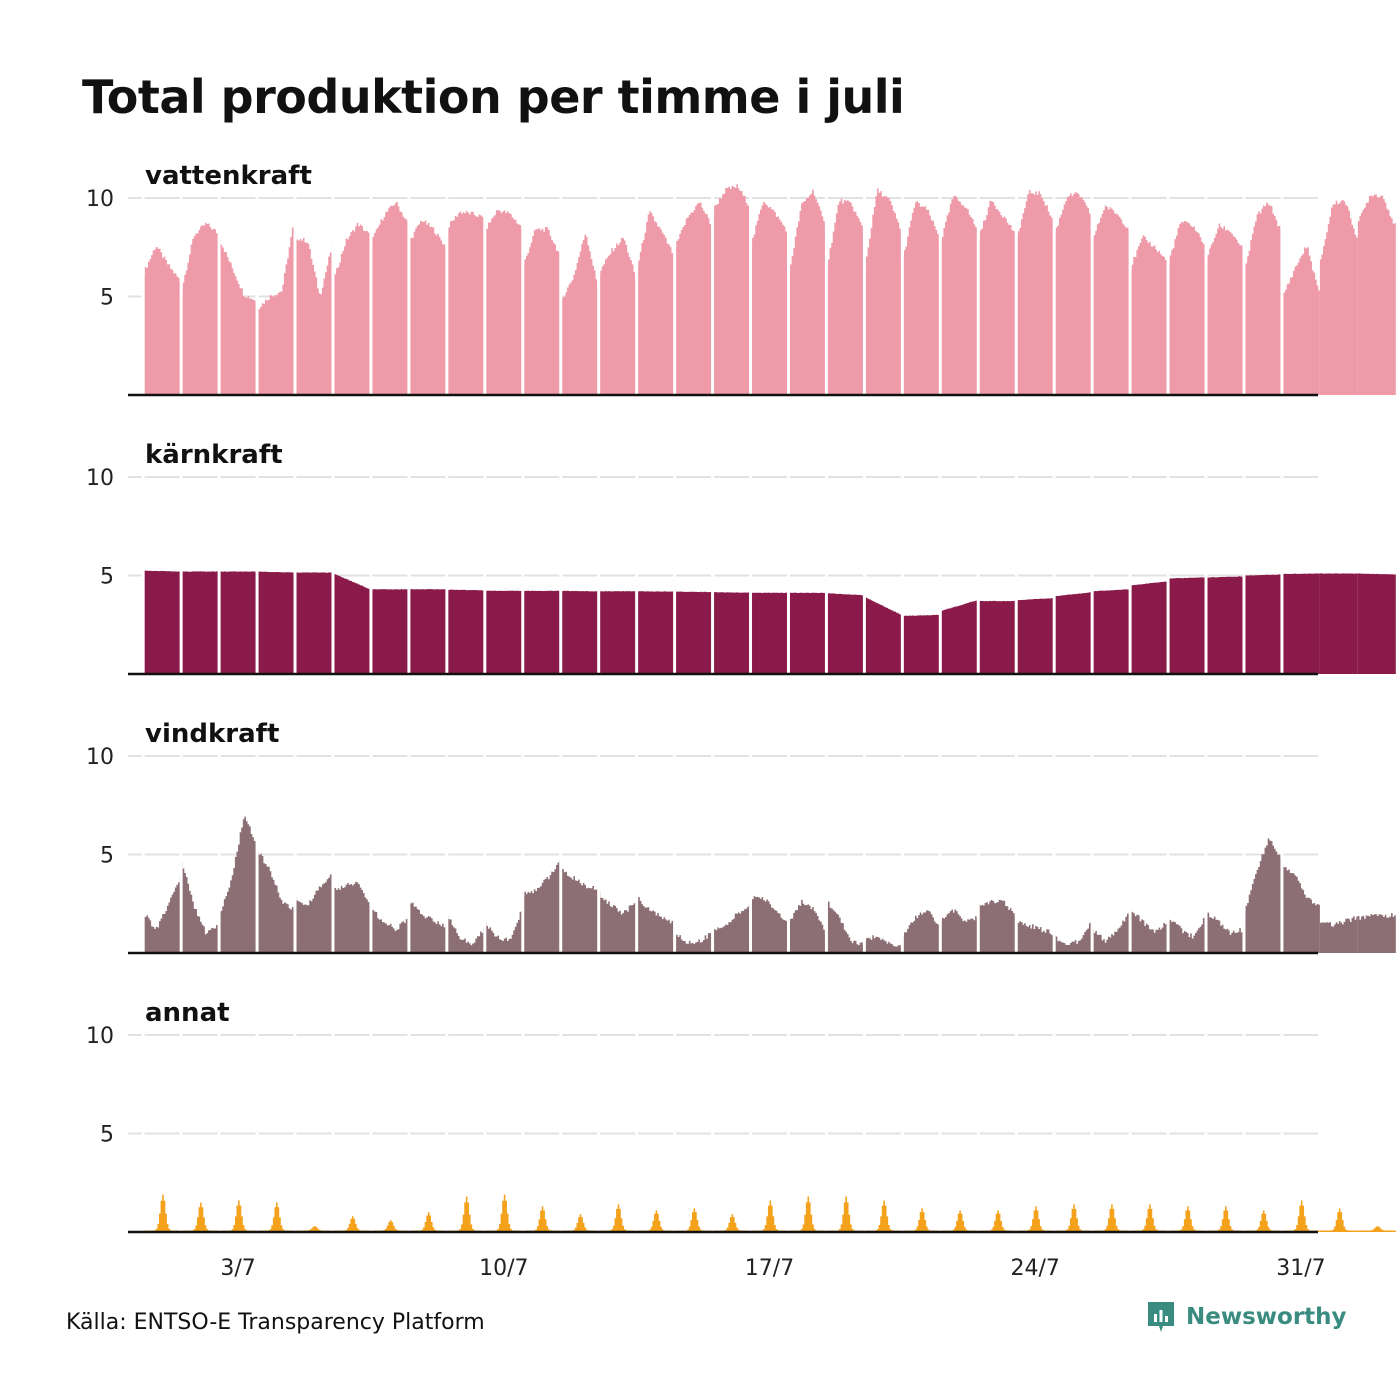  Describe the element at coordinates (1300, 1268) in the screenshot. I see `x-tick-label: 31/7` at that location.